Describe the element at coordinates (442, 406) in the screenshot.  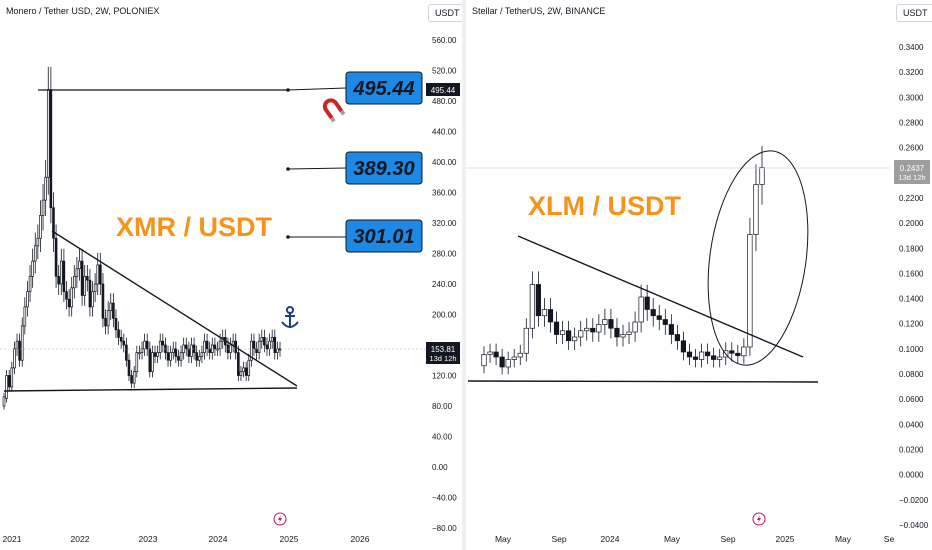
I see `y-tick-label: 80.00` at that location.